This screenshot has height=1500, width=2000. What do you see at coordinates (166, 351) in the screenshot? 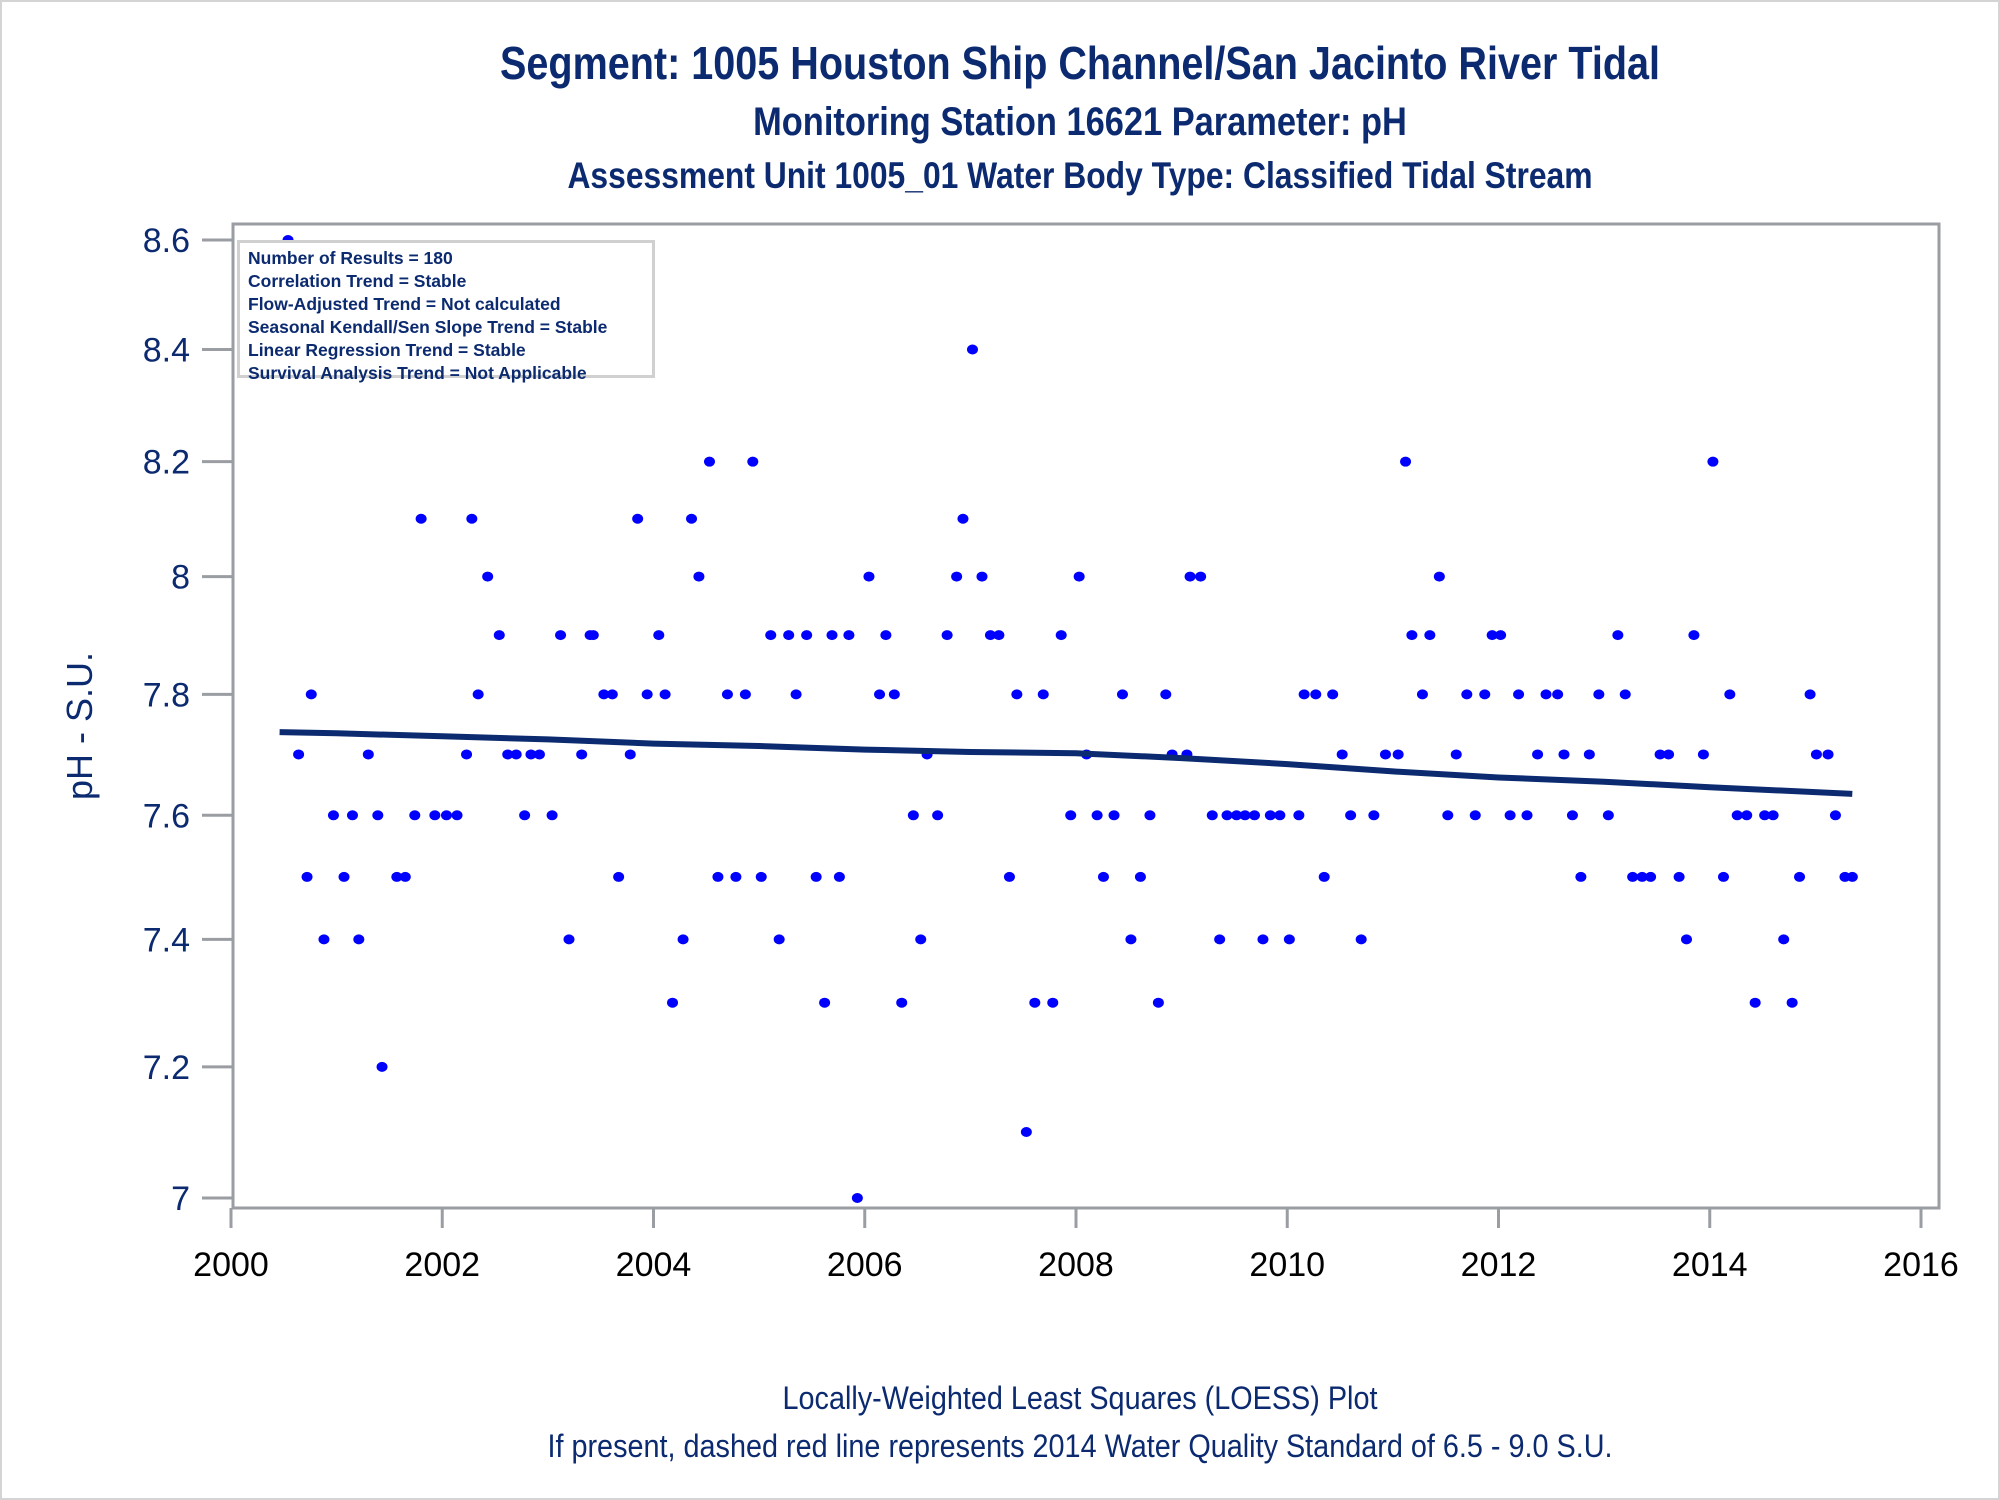
I see `y-tick-label: 8.4` at bounding box center [166, 351].